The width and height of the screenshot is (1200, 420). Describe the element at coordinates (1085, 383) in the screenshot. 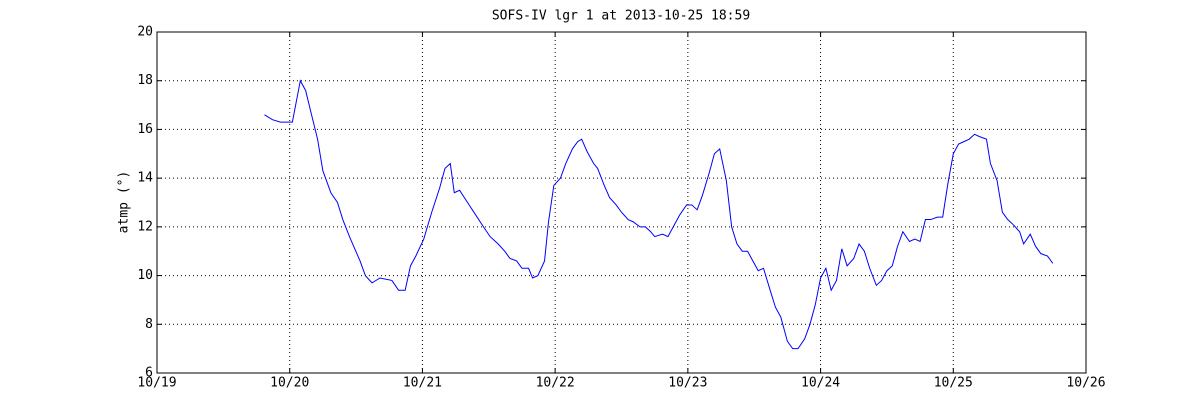

I see `x-tick-label: 10/26` at that location.